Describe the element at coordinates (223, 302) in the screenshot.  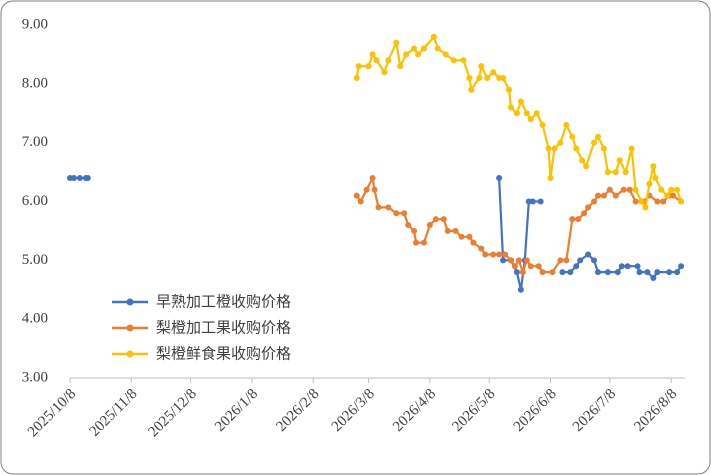
I see `legend-label: 早熟加工橙收购价格` at that location.